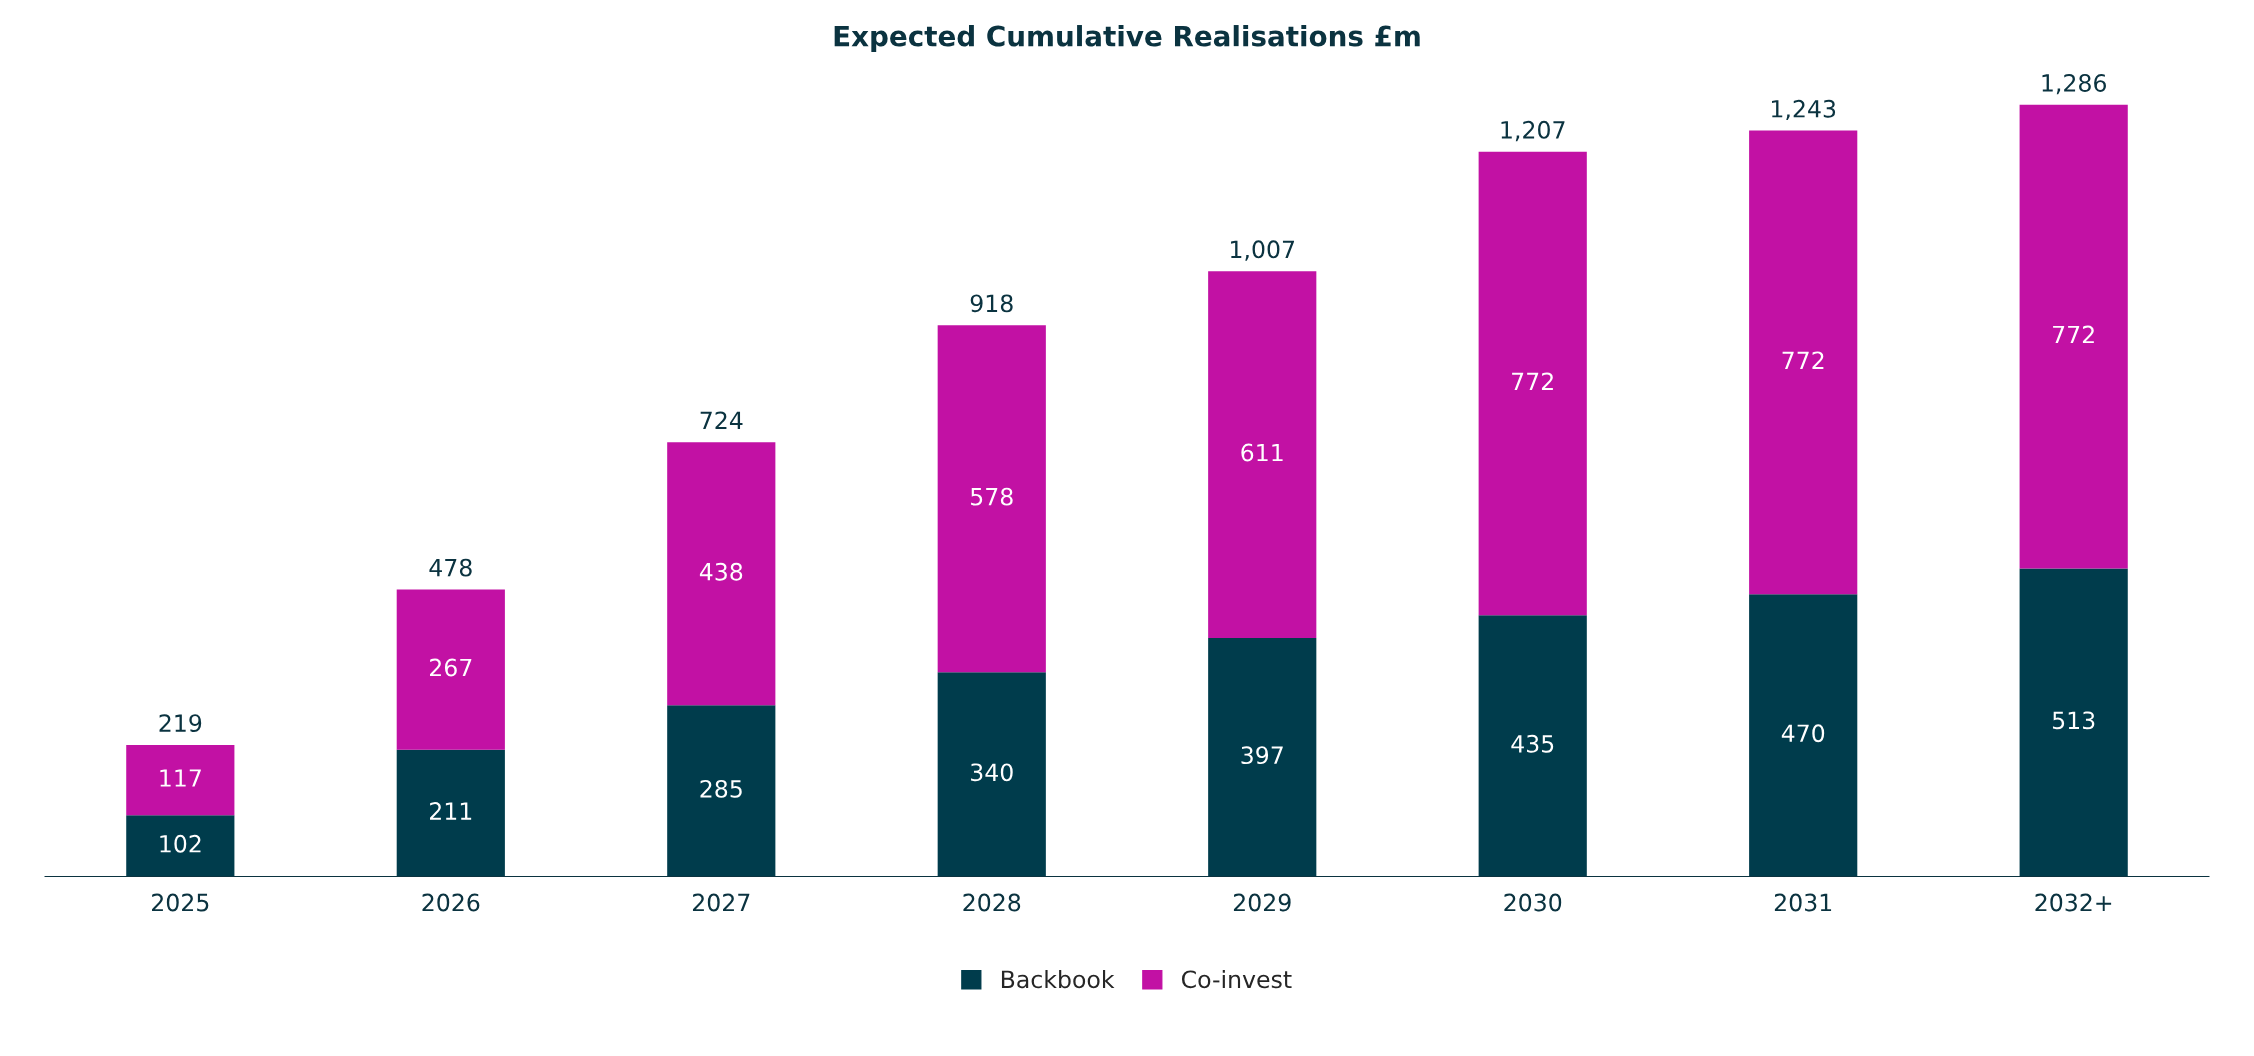 This screenshot has width=2254, height=1056. What do you see at coordinates (1262, 755) in the screenshot?
I see `data-label: 397` at bounding box center [1262, 755].